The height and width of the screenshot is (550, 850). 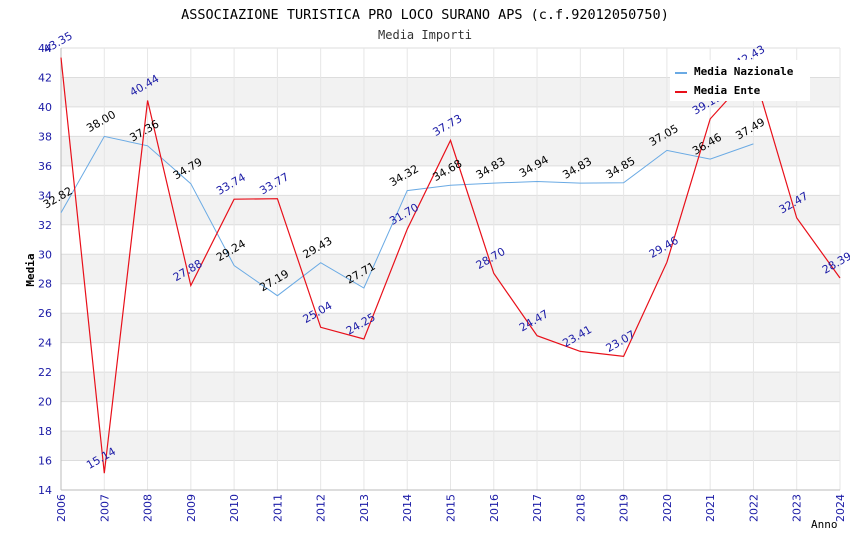 What do you see at coordinates (840, 508) in the screenshot?
I see `x-tick-label: 2024` at bounding box center [840, 508].